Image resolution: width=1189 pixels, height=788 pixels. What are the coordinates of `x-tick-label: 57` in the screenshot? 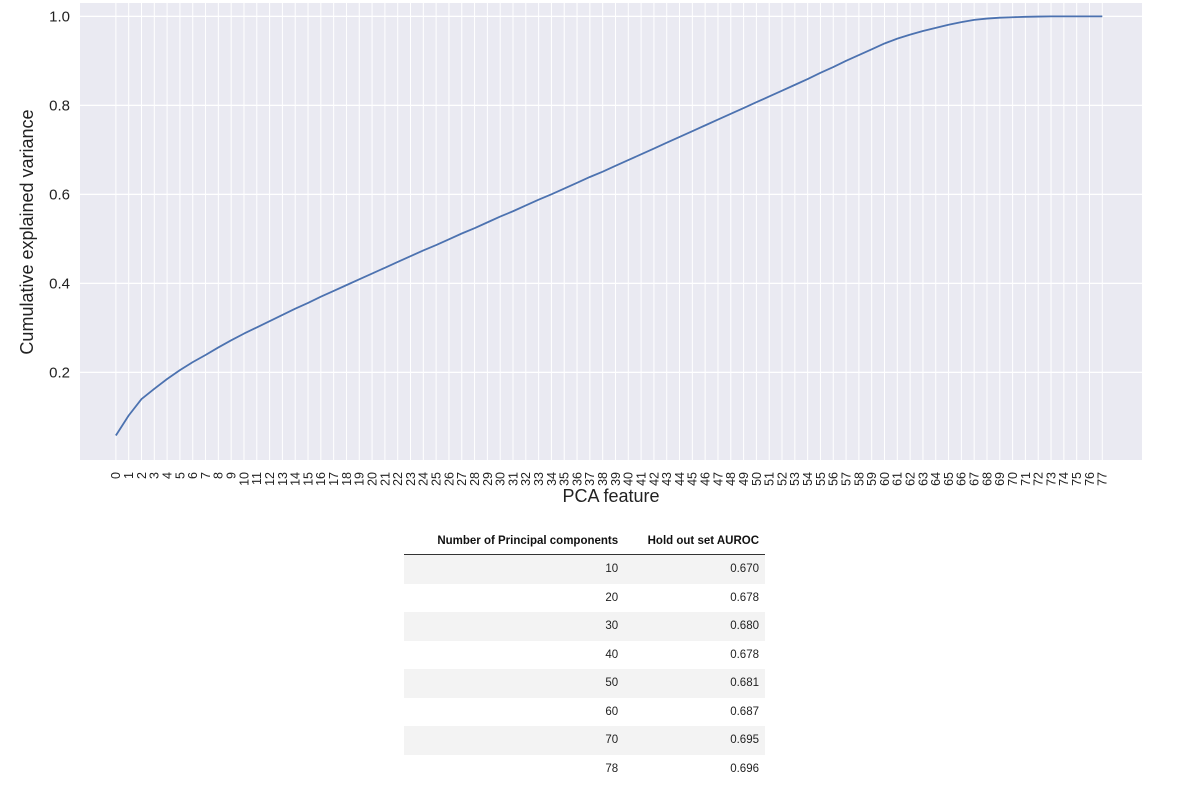 It's located at (846, 479).